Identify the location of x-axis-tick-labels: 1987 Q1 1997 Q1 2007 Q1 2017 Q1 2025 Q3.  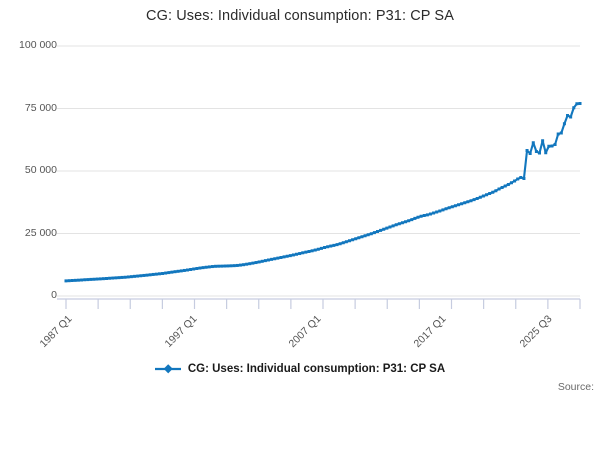
(296, 331).